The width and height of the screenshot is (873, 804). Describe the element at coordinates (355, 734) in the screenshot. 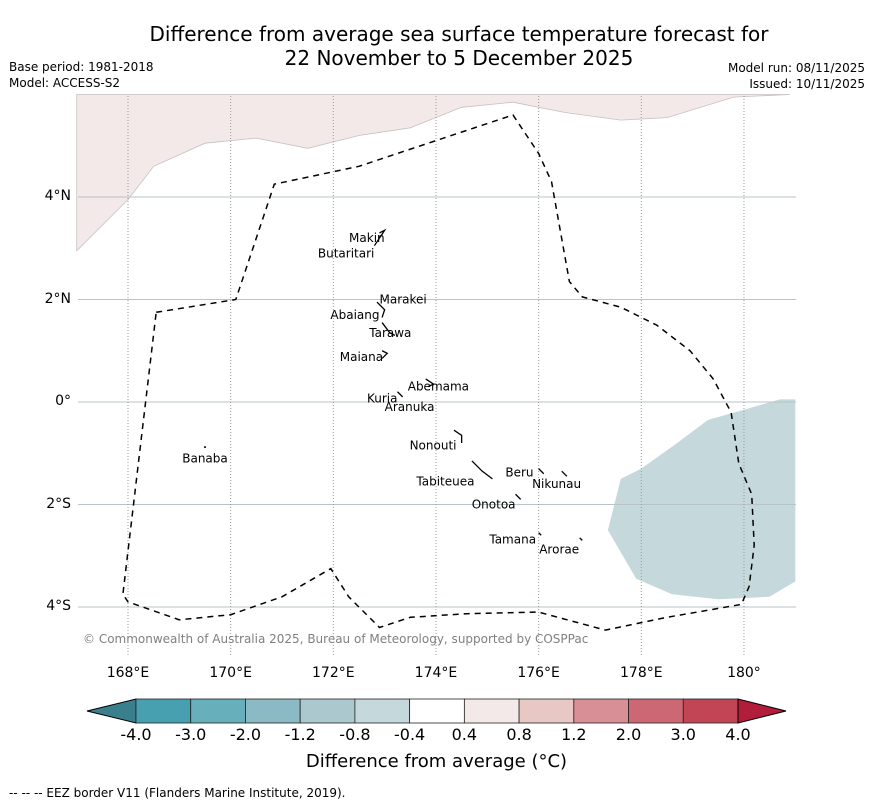

I see `colorbar-tick-label: -0.8` at that location.